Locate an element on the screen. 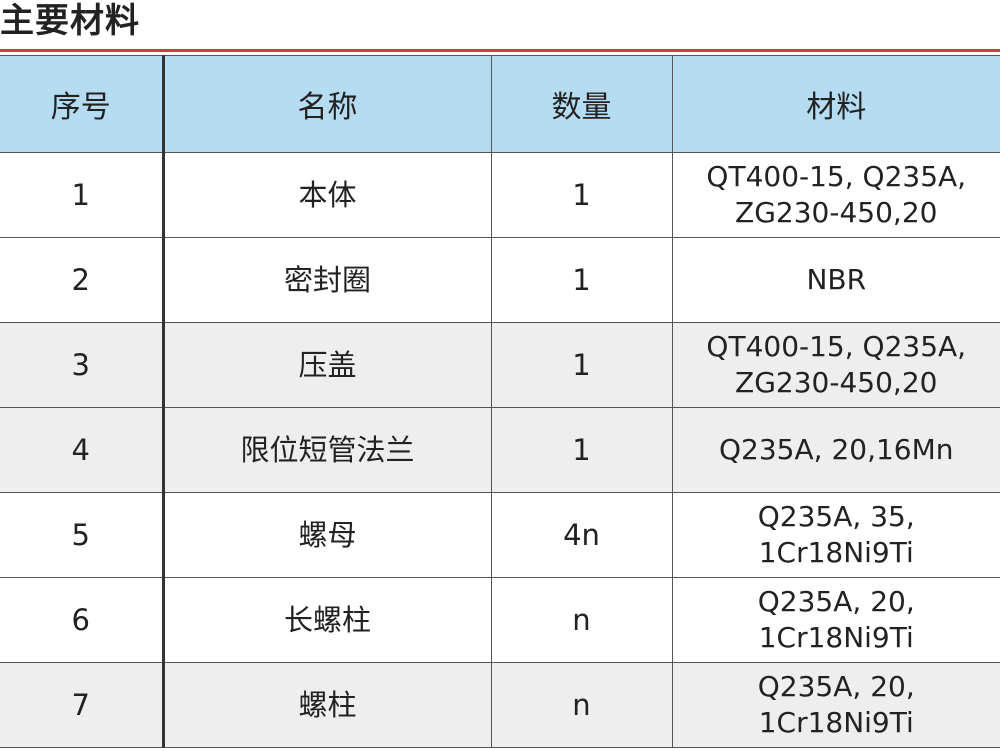 The height and width of the screenshot is (751, 1000). cell-text: 密封圈 is located at coordinates (327, 280).